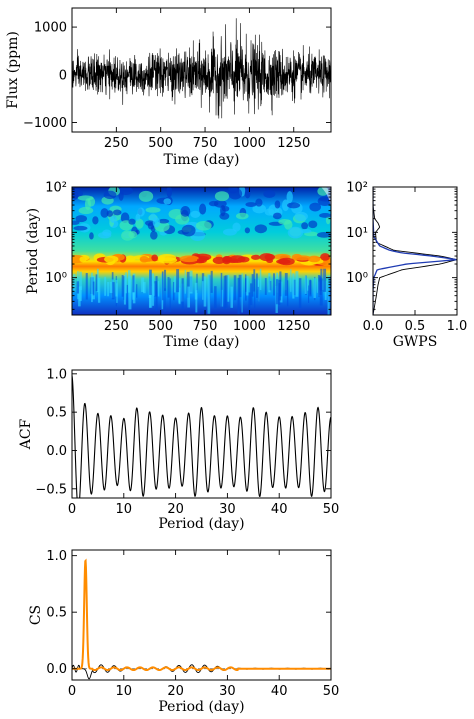  What do you see at coordinates (201, 615) in the screenshot?
I see `cs-frame` at bounding box center [201, 615].